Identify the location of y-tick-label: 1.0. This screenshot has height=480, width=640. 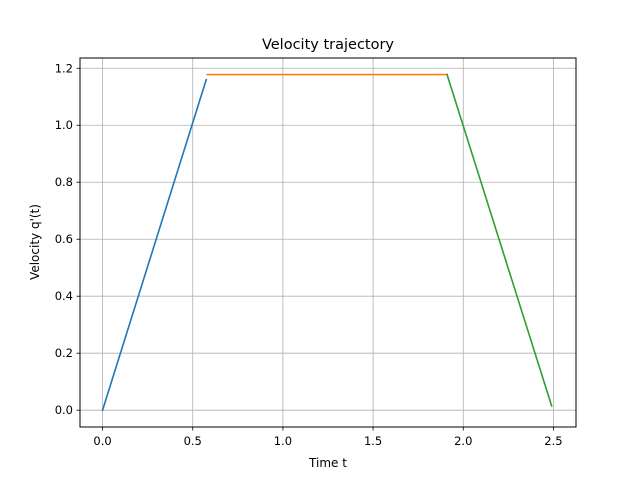
(64, 125).